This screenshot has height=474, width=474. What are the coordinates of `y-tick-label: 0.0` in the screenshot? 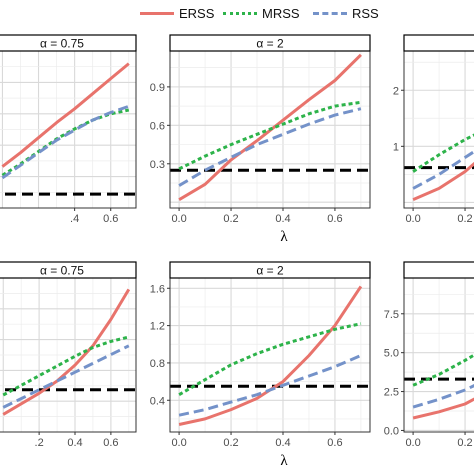 It's located at (391, 431).